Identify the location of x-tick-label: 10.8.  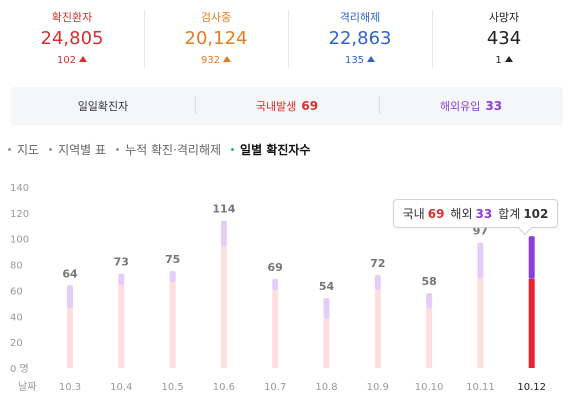
(326, 387).